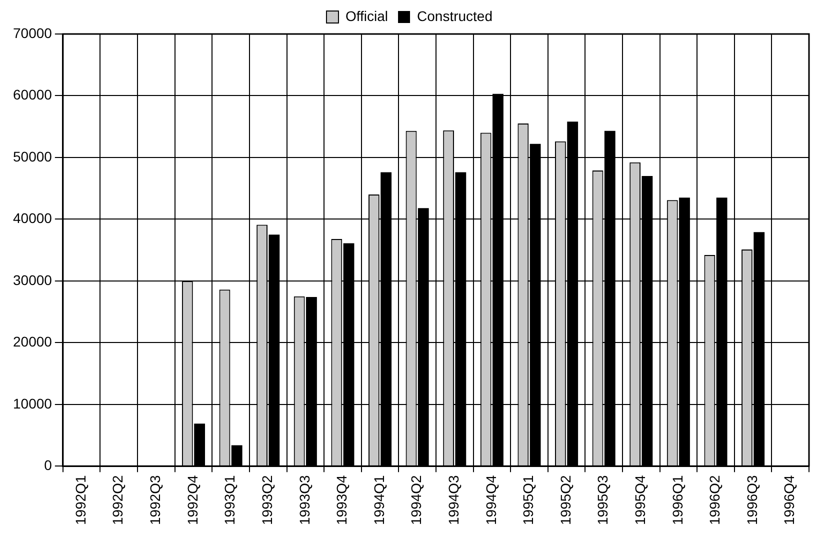  Describe the element at coordinates (32, 218) in the screenshot. I see `y-tick-label: 40000` at that location.